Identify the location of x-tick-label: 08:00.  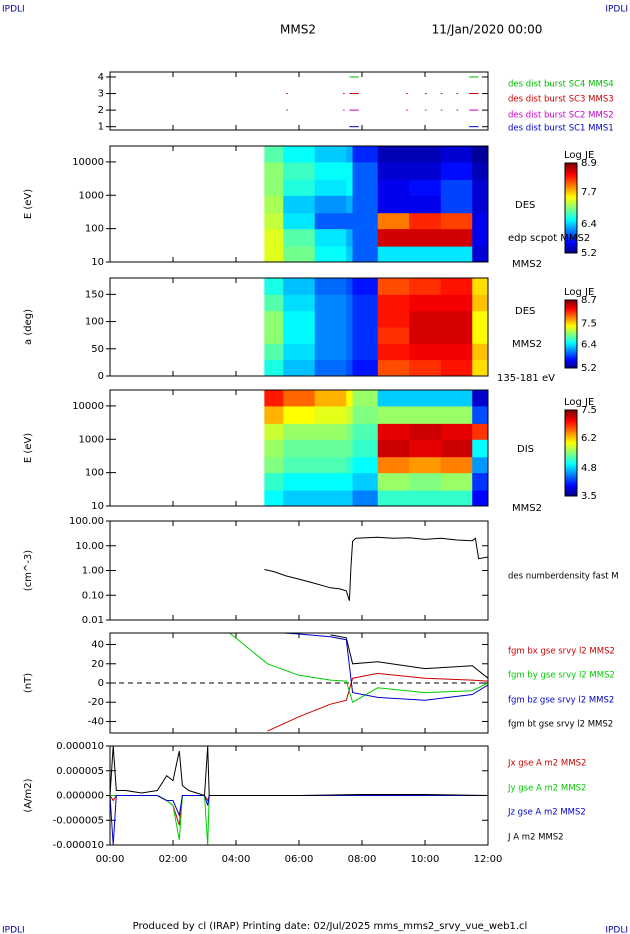
(362, 859).